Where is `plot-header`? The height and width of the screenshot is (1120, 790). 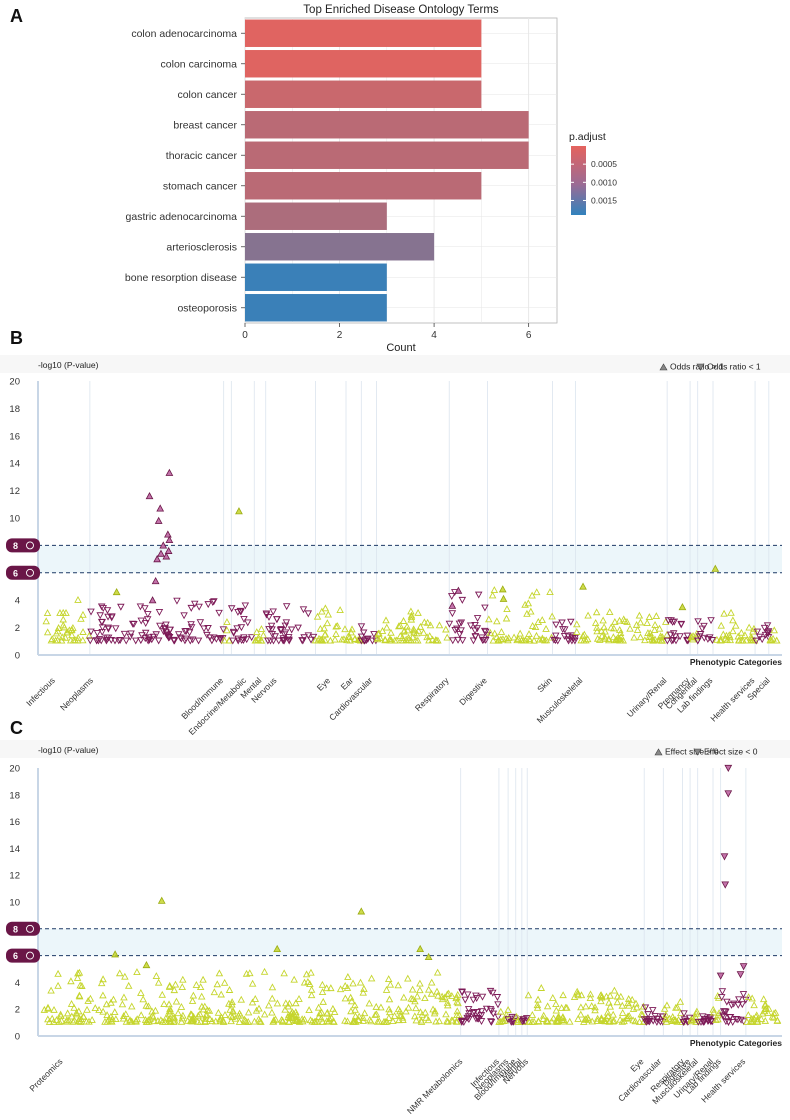
plot-header is located at coordinates (395, 364).